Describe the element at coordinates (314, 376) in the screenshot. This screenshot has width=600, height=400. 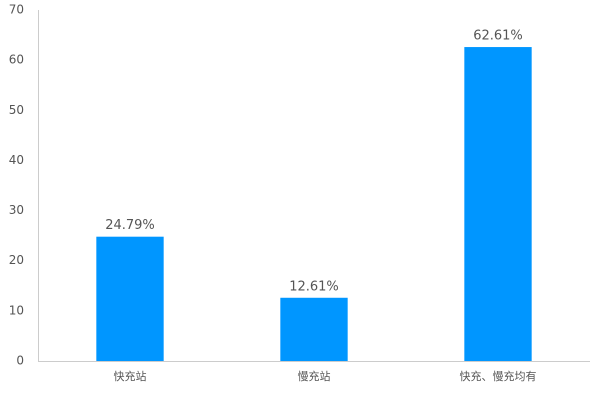
I see `x-tick-label: 慢充站` at that location.